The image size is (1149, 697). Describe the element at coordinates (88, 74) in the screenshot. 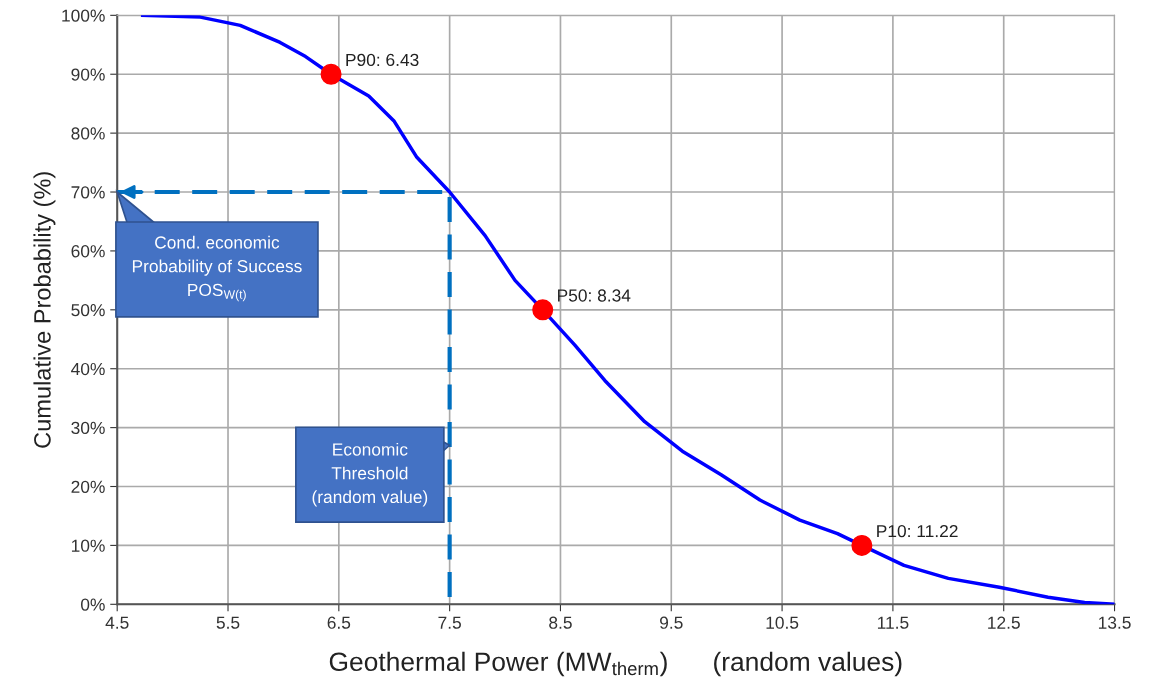

I see `y-tick-label: 90%` at that location.